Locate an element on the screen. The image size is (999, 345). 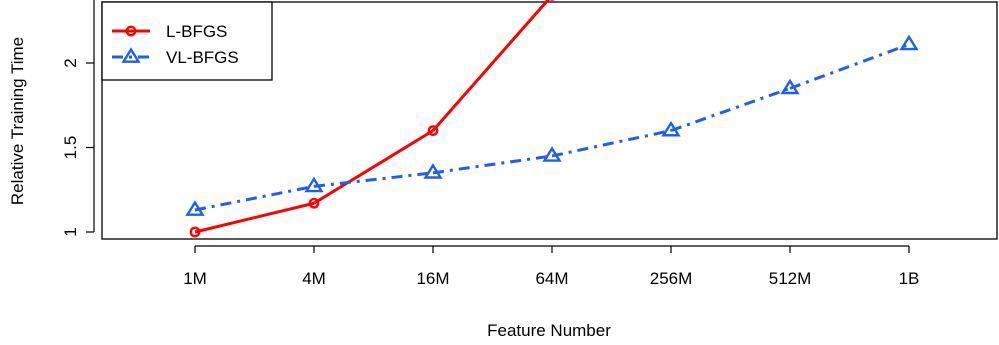
x-axis-title: Feature Number is located at coordinates (549, 330).